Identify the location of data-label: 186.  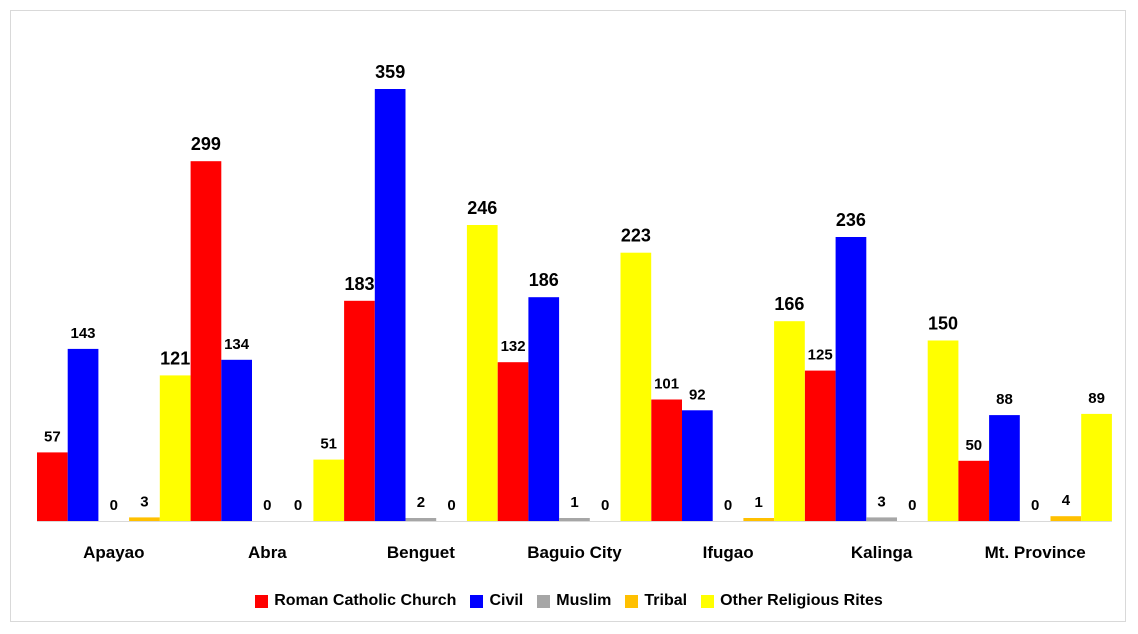
(544, 280).